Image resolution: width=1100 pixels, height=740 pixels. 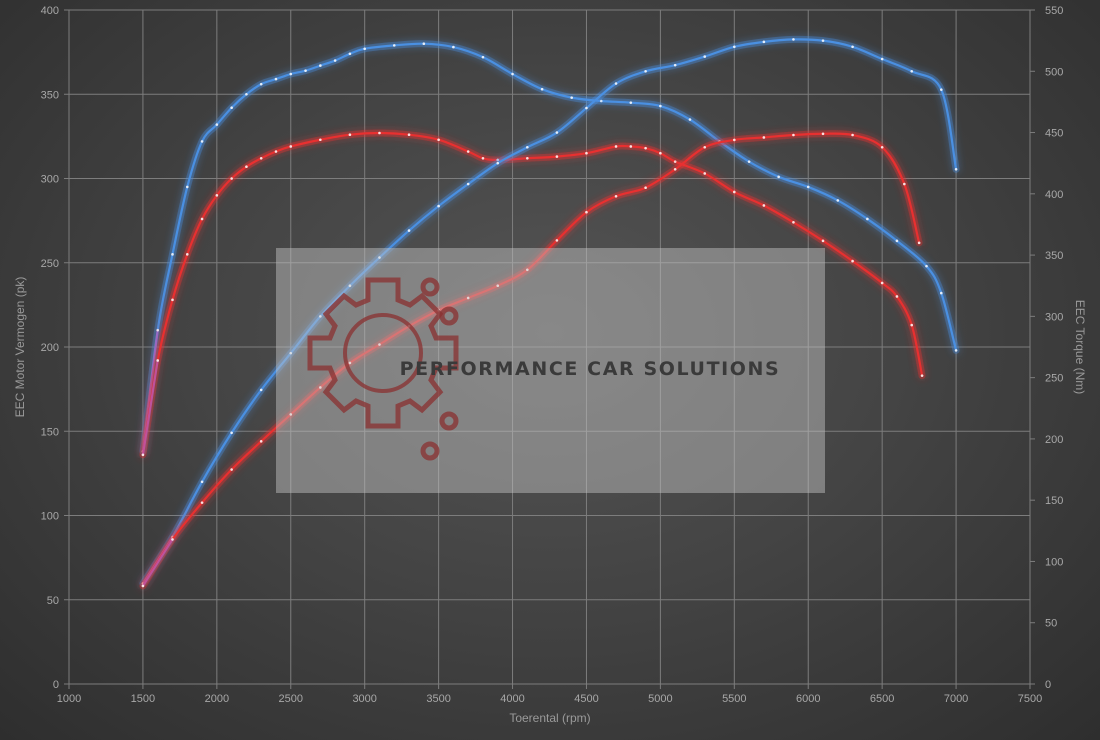 I want to click on right-tick-label: 0, so click(x=1048, y=685).